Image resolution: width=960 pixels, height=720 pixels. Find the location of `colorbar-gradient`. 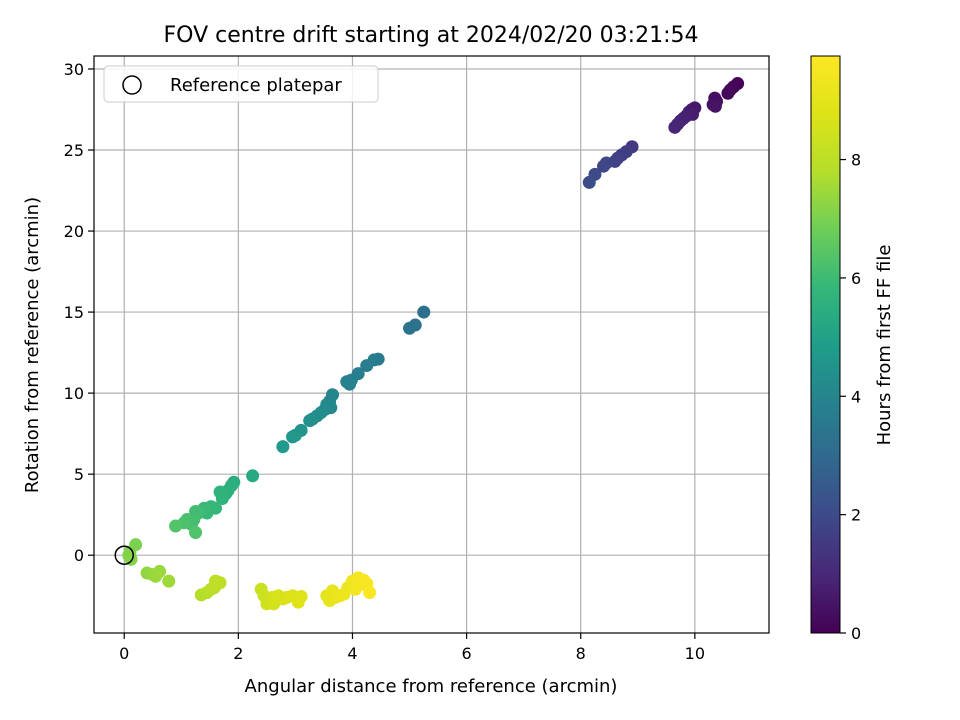

colorbar-gradient is located at coordinates (825, 344).